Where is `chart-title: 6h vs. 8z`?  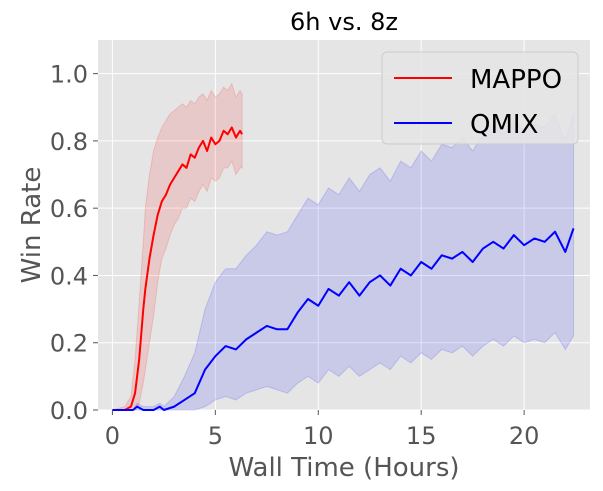
chart-title: 6h vs. 8z is located at coordinates (344, 22).